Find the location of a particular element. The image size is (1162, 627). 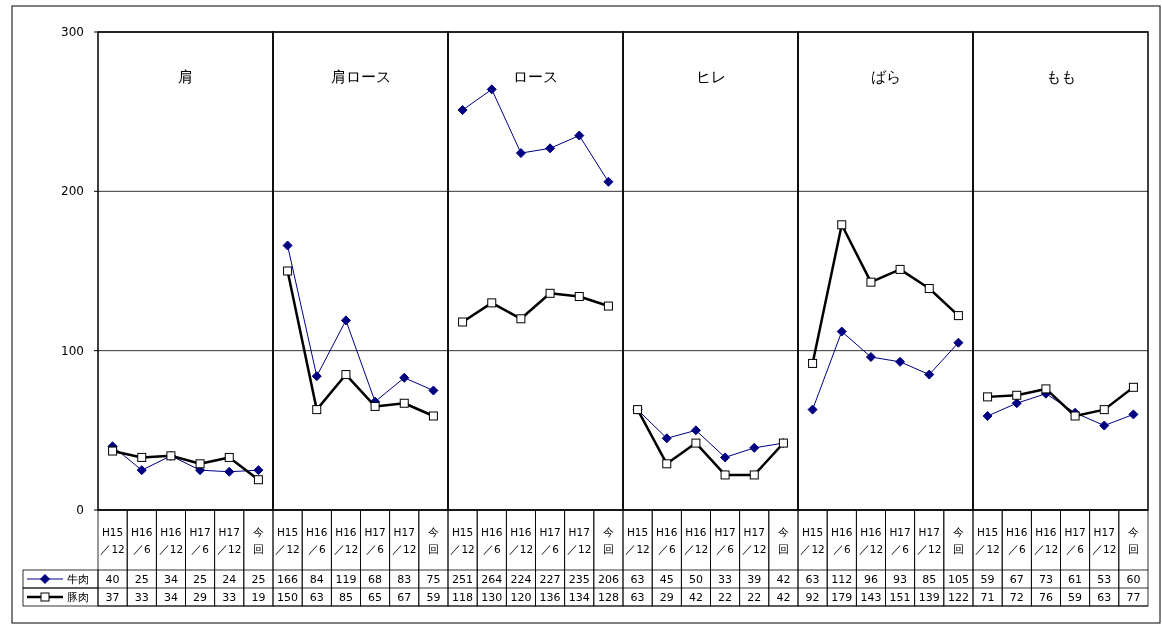

data-label: 143 is located at coordinates (871, 597).